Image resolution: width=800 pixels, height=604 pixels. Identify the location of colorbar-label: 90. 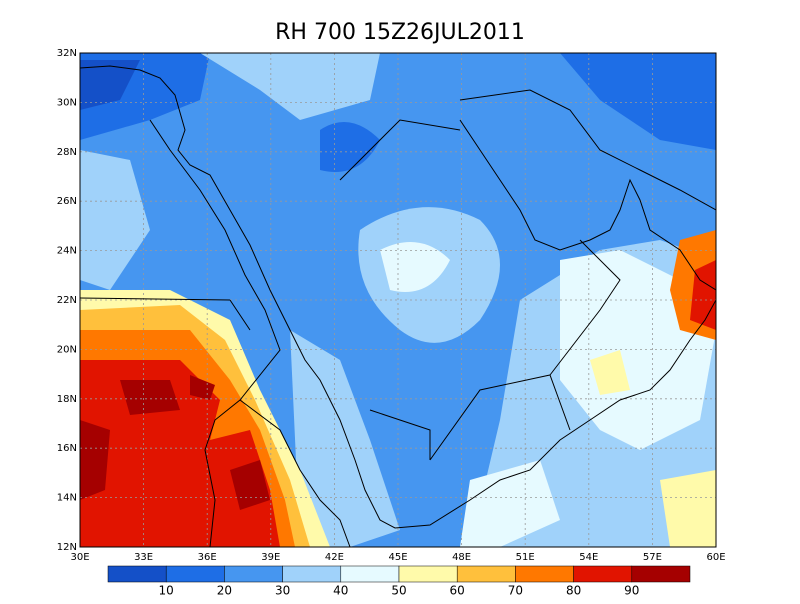
(631, 591).